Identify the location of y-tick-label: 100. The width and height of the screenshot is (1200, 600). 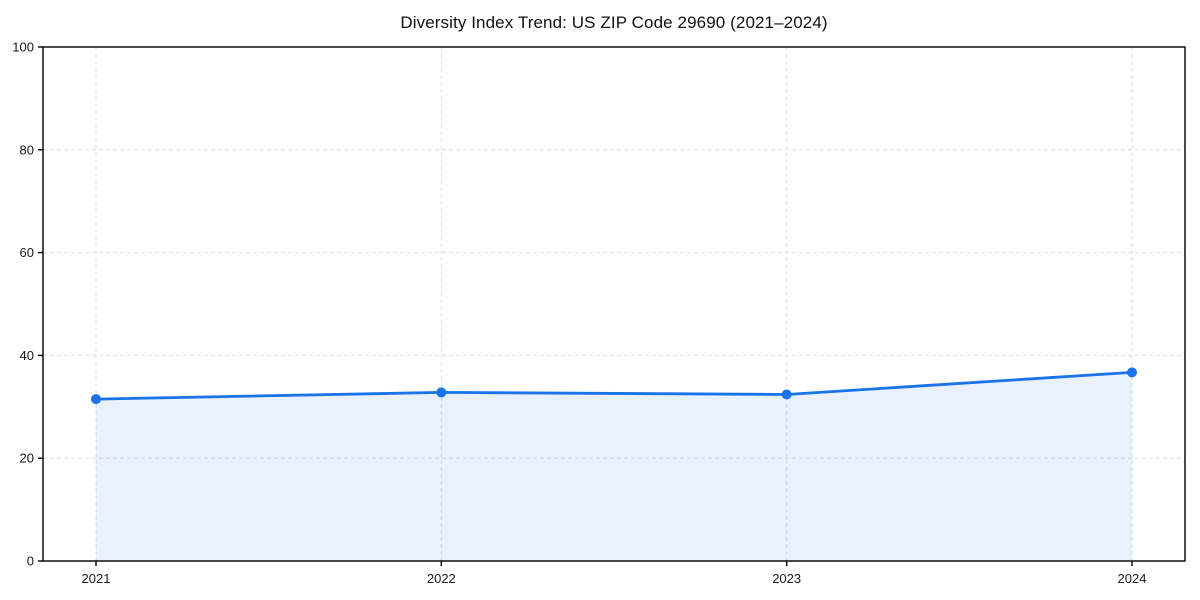
(23, 47).